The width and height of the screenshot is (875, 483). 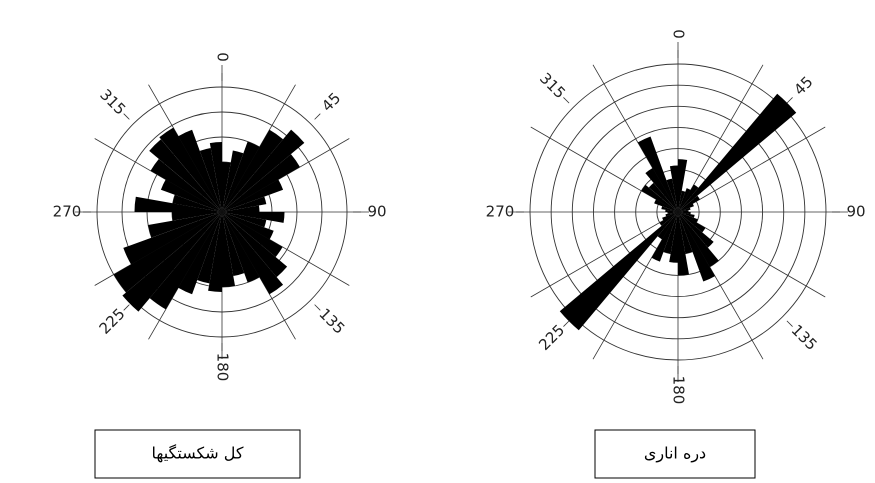 What do you see at coordinates (804, 337) in the screenshot?
I see `angle-label: 135` at bounding box center [804, 337].